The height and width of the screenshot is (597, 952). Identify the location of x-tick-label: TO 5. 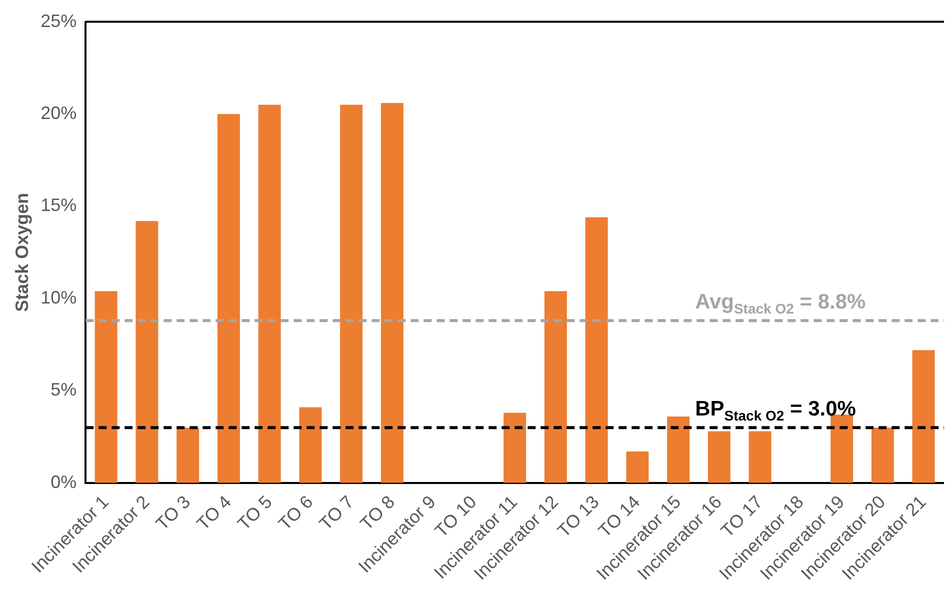
(255, 513).